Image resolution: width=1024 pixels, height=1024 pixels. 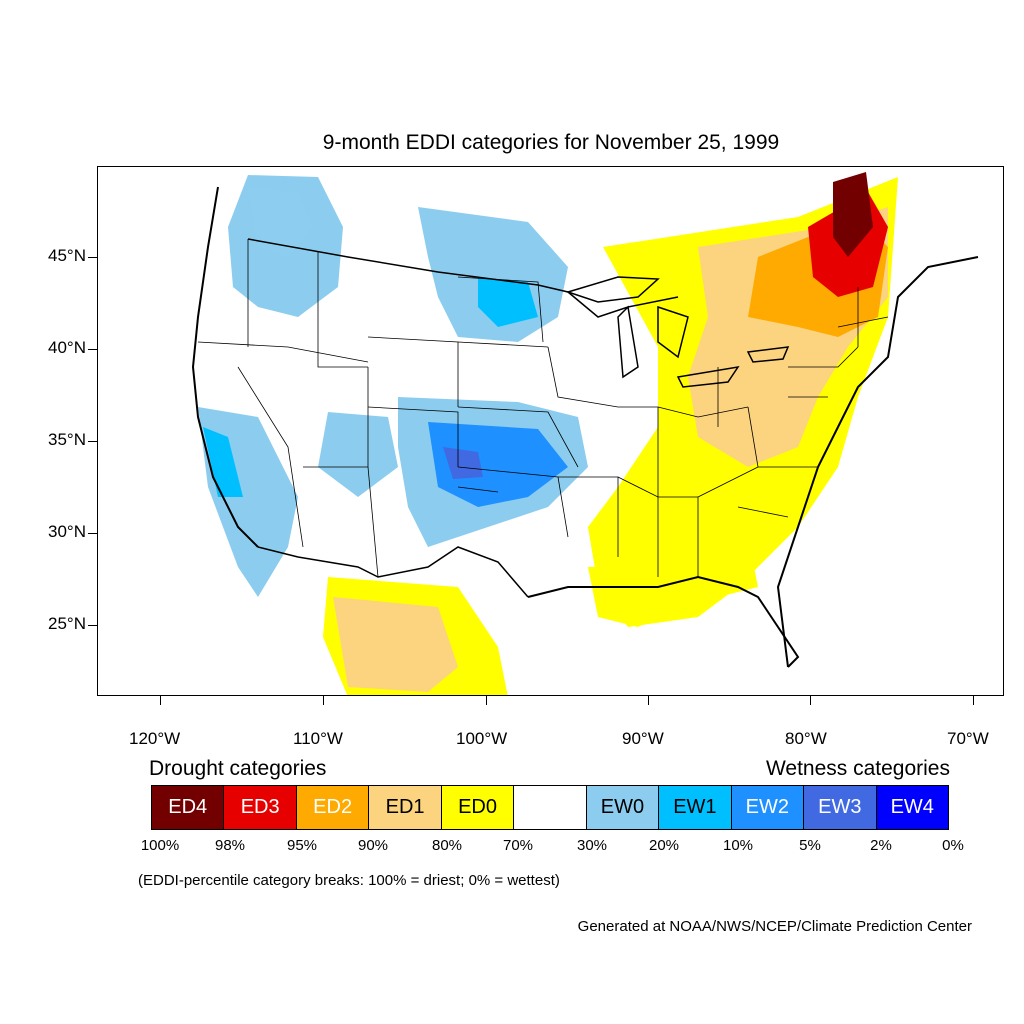 What do you see at coordinates (968, 738) in the screenshot?
I see `lon-label-70: 70°W` at bounding box center [968, 738].